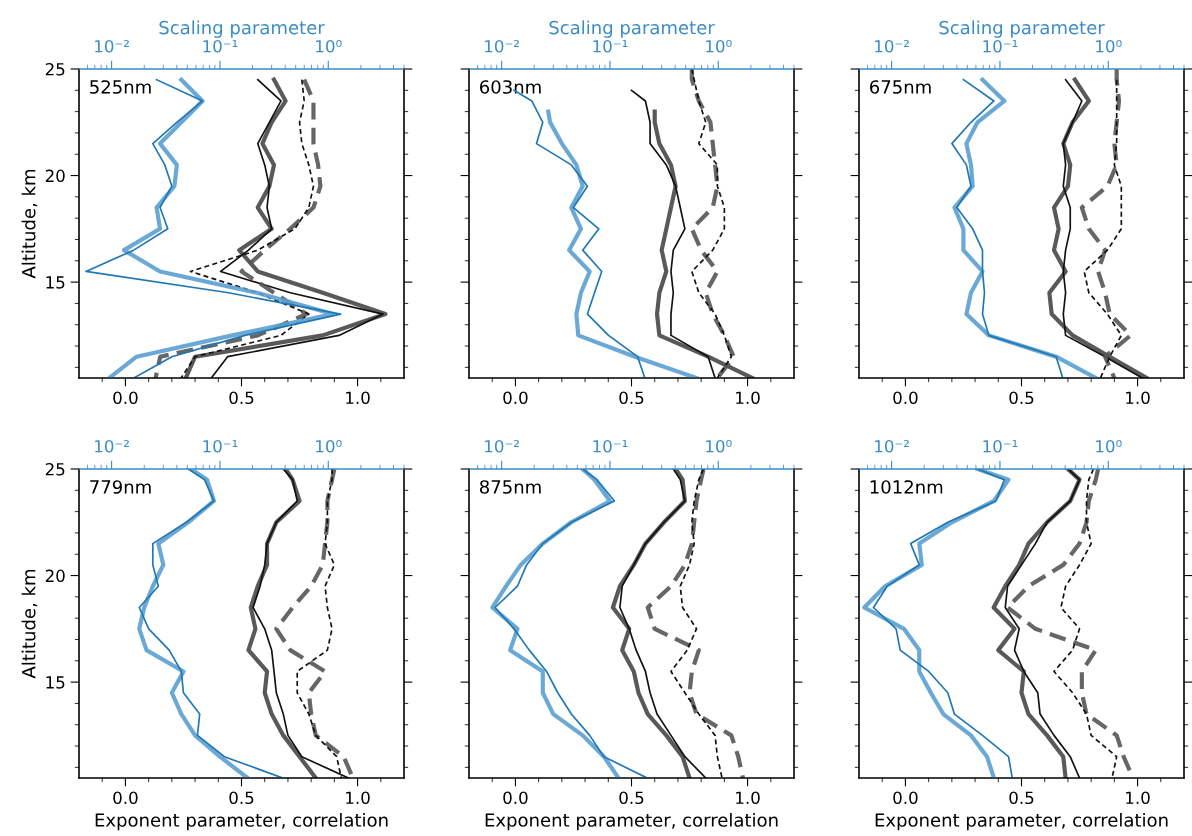 This screenshot has height=836, width=1192. I want to click on annotation: 779nm, so click(120, 487).